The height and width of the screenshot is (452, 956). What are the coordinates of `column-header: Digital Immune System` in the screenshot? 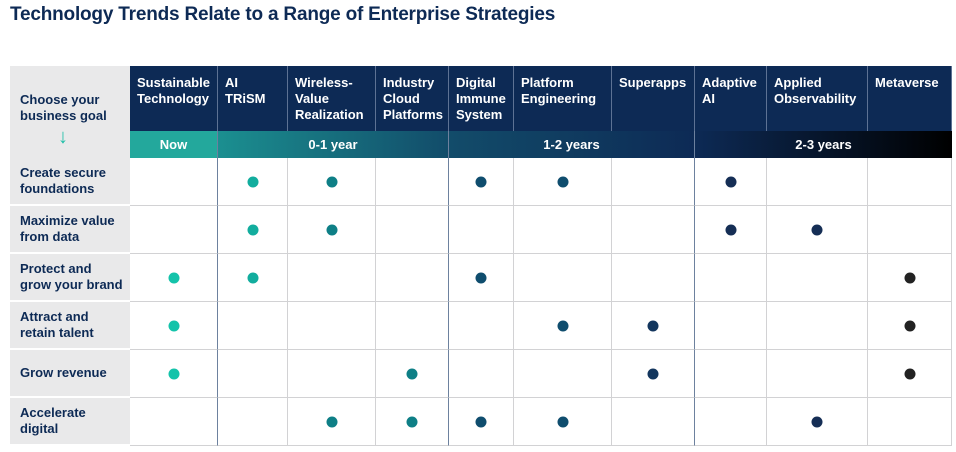 It's located at (481, 98).